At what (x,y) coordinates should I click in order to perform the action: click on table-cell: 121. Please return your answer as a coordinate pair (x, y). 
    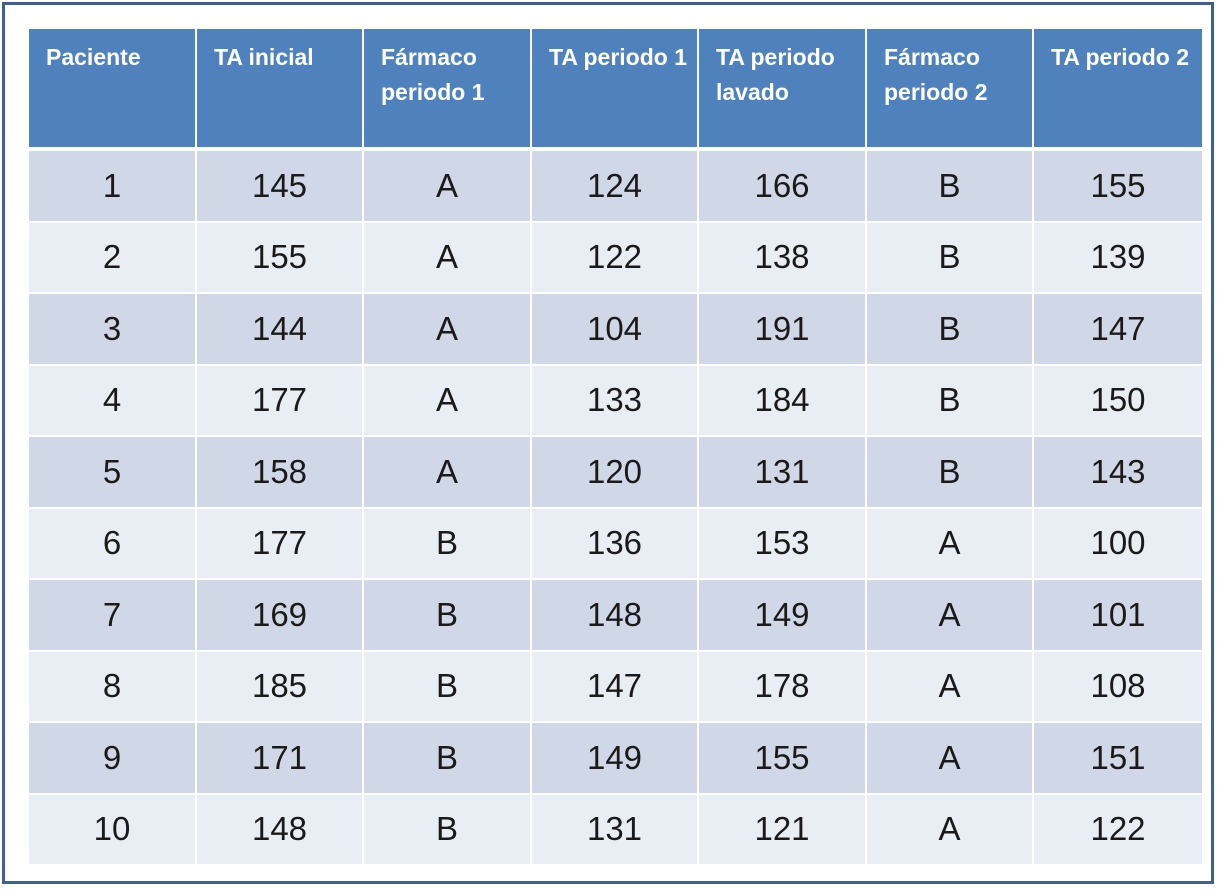
    Looking at the image, I should click on (783, 830).